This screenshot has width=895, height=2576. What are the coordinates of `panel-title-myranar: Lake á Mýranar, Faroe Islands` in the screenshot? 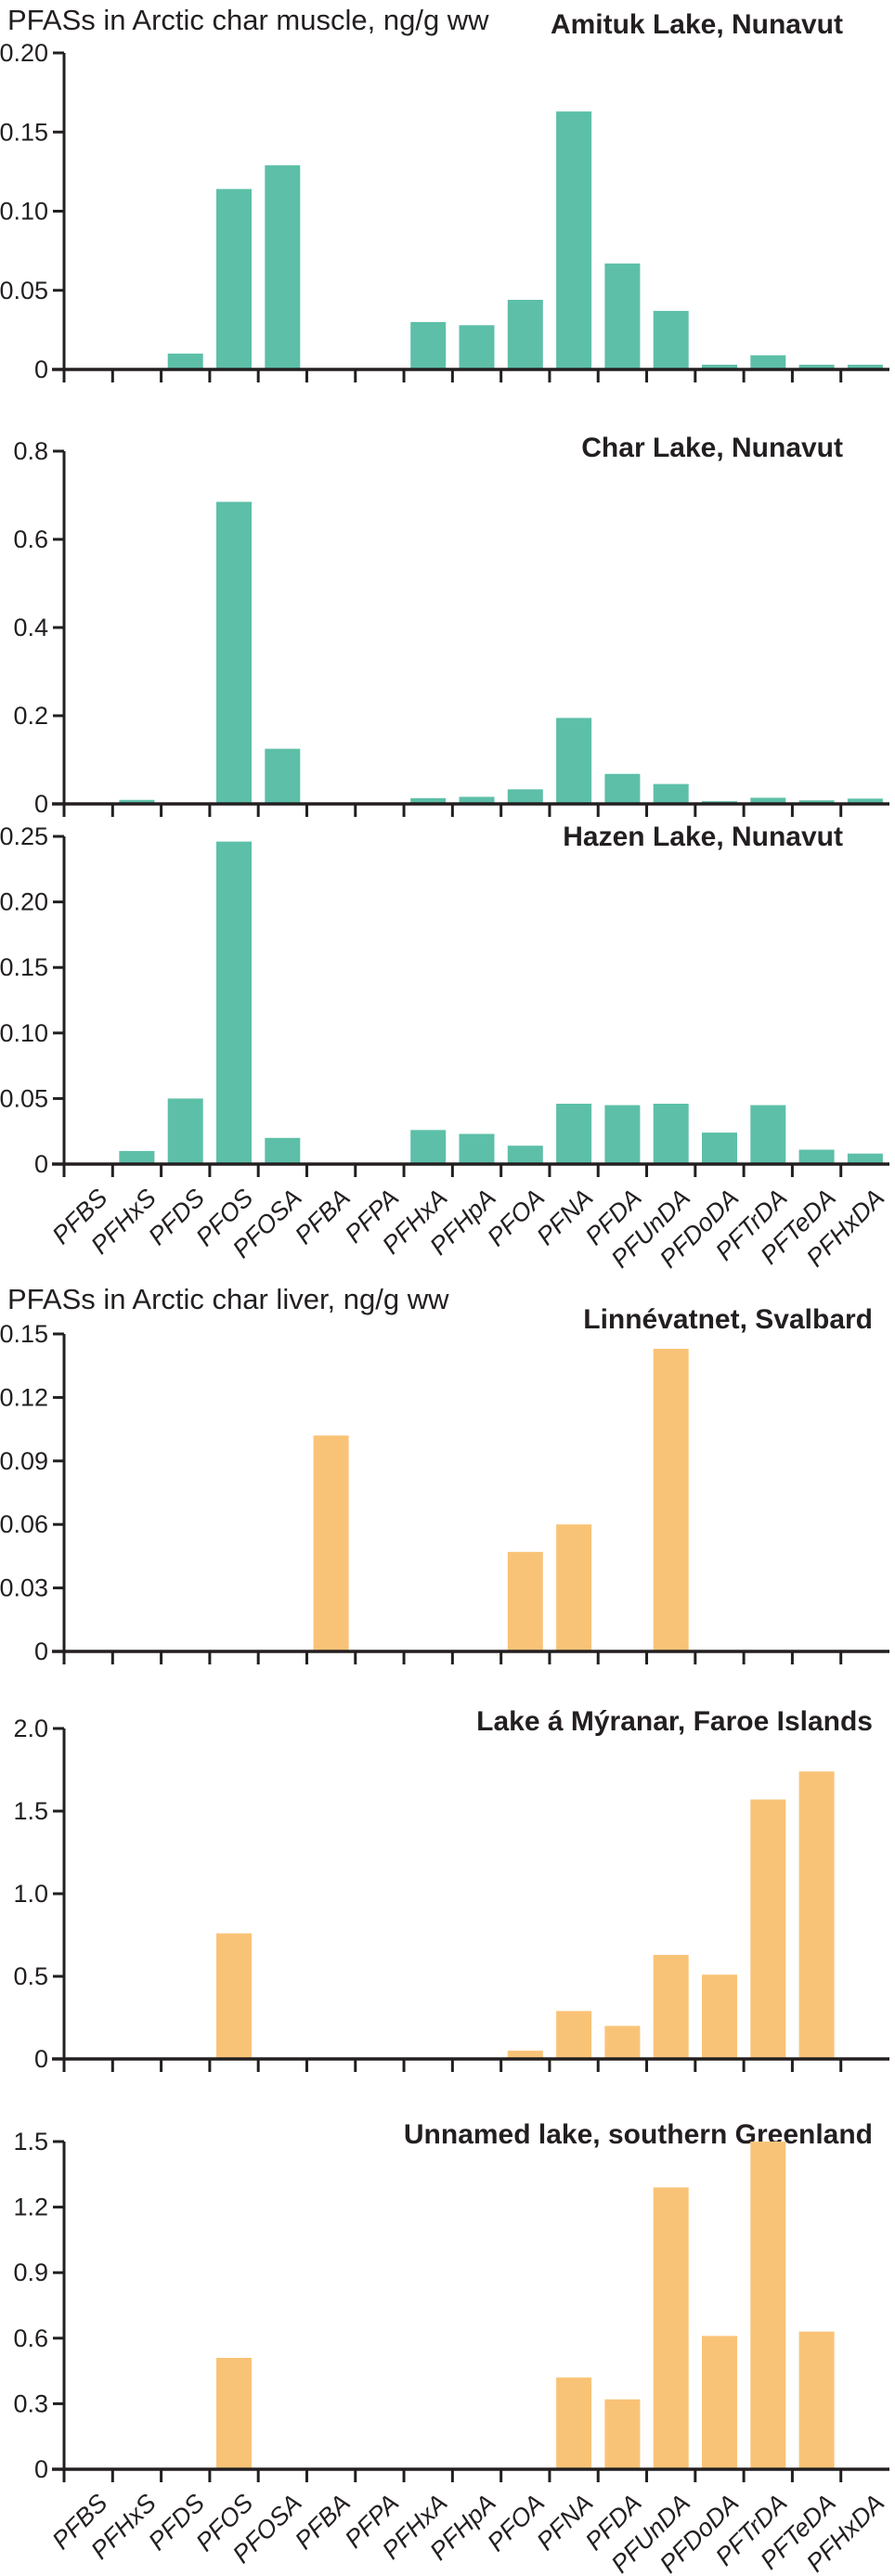 It's located at (674, 1721).